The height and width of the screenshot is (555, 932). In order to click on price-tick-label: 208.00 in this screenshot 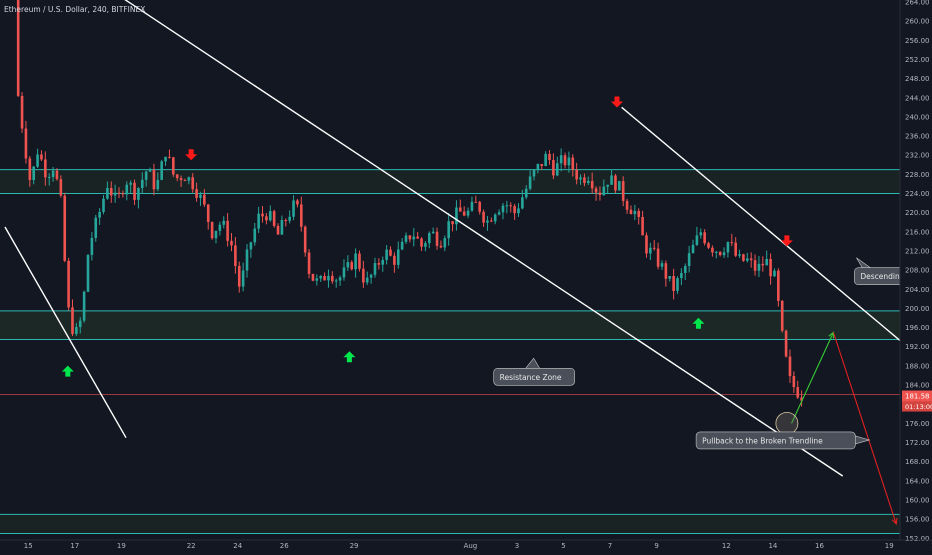, I will do `click(917, 271)`.